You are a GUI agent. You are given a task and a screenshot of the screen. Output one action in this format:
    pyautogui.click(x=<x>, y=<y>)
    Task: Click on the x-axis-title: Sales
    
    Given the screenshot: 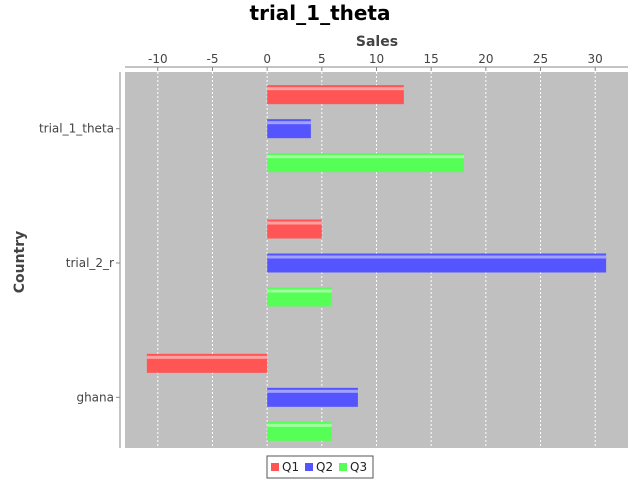 What is the action you would take?
    pyautogui.click(x=377, y=42)
    